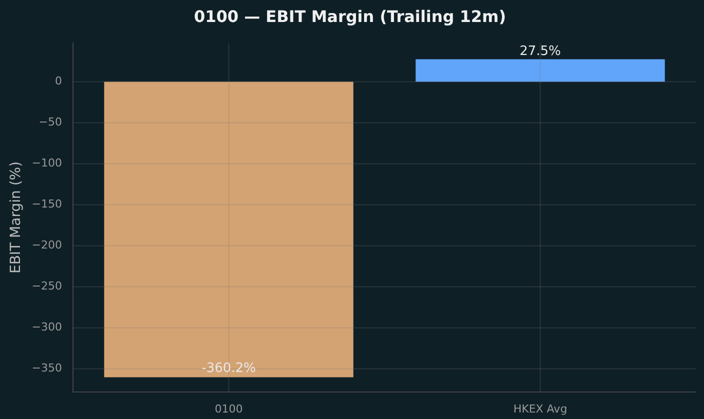  Describe the element at coordinates (16, 217) in the screenshot. I see `y-axis-title: EBIT Margin (%)` at that location.